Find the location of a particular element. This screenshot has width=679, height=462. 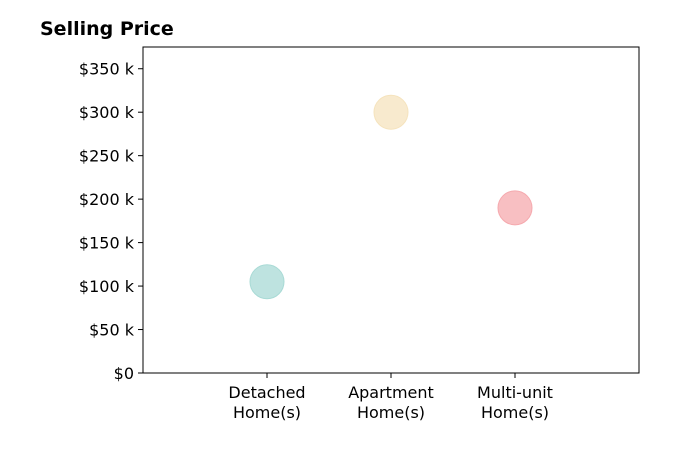

y-tick-label: $100 k is located at coordinates (107, 286).